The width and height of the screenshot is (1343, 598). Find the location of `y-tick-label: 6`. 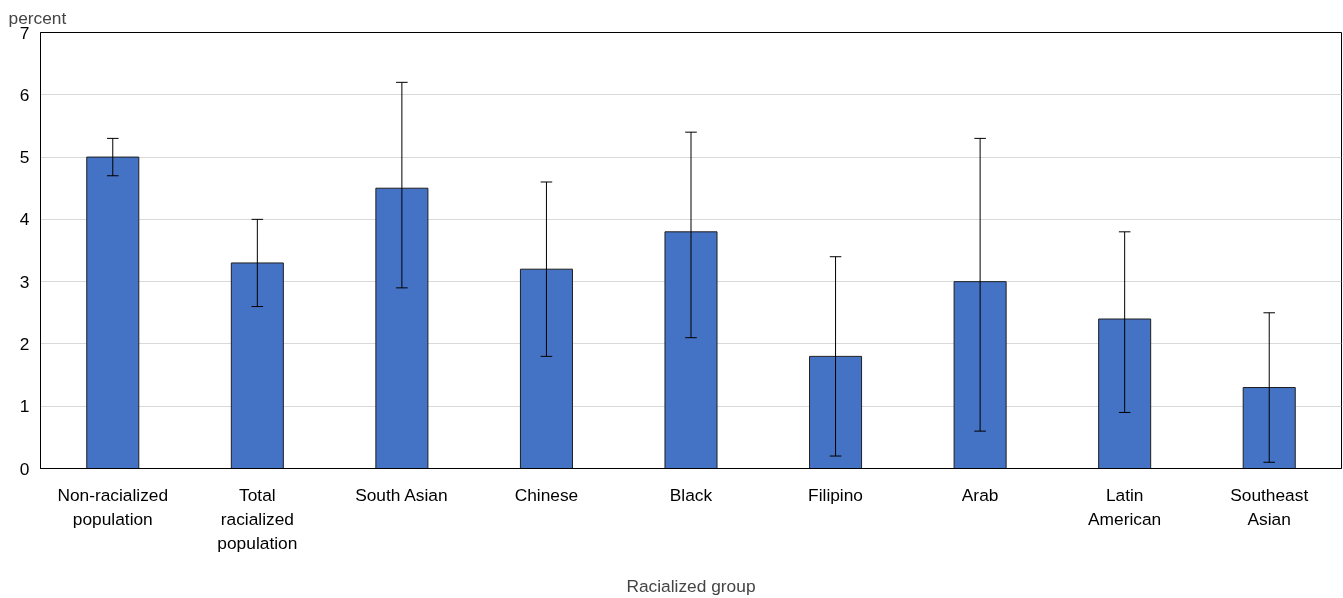

y-tick-label: 6 is located at coordinates (24, 94).